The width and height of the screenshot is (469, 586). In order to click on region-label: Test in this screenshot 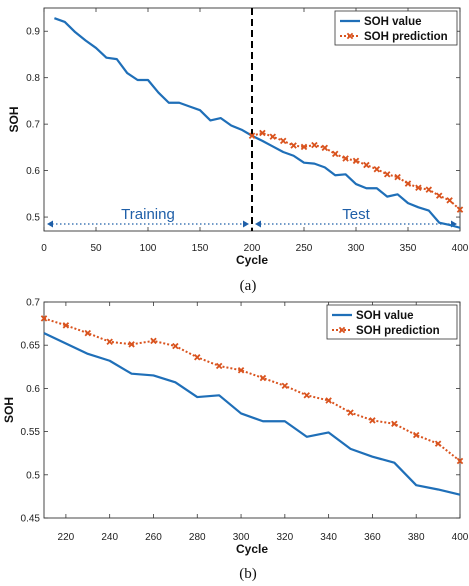, I will do `click(356, 214)`.